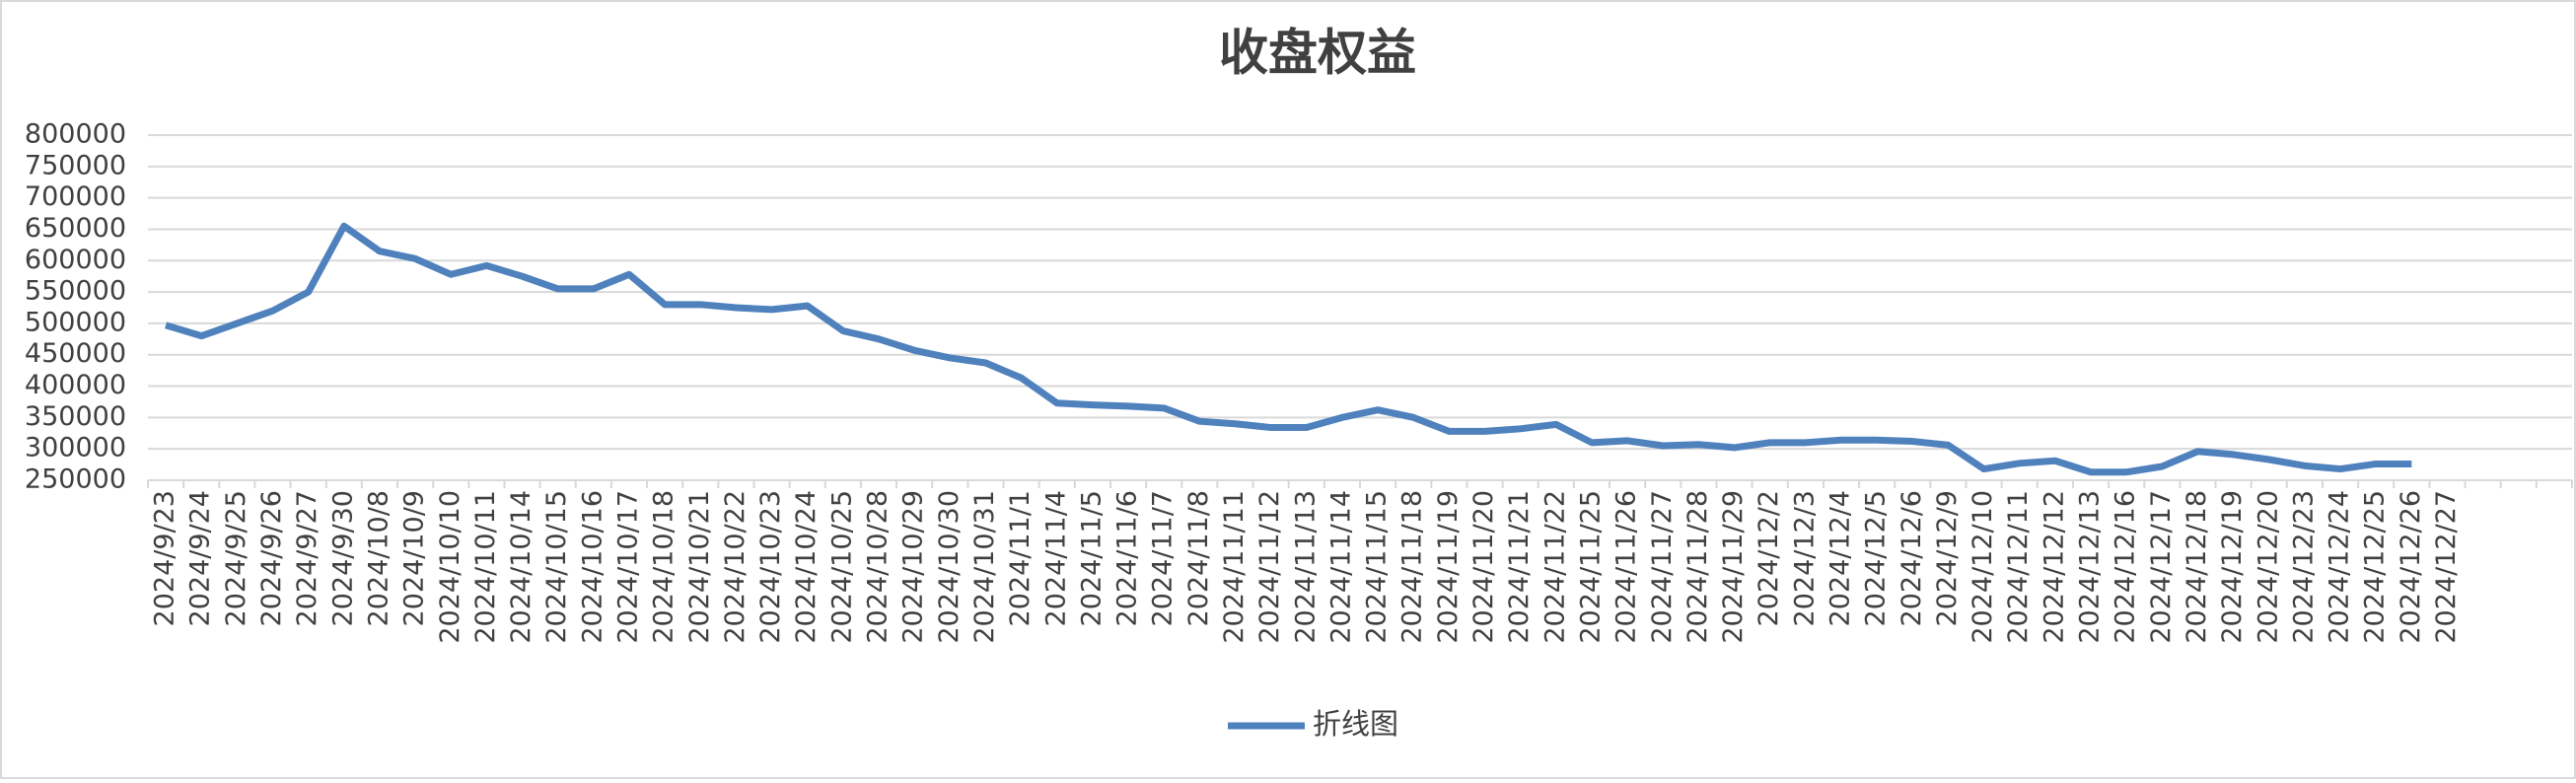 The width and height of the screenshot is (2576, 783). What do you see at coordinates (76, 322) in the screenshot?
I see `y-tick-label: 500000` at bounding box center [76, 322].